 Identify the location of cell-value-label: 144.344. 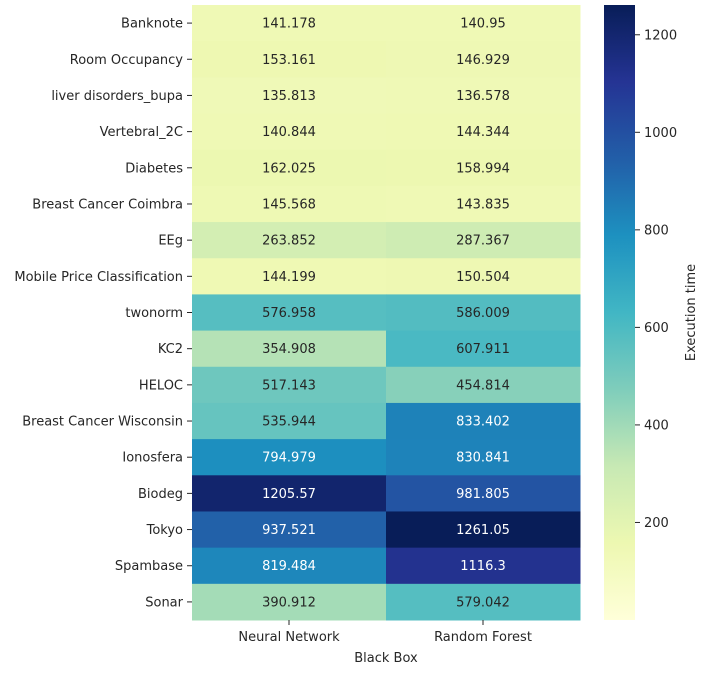
(483, 132).